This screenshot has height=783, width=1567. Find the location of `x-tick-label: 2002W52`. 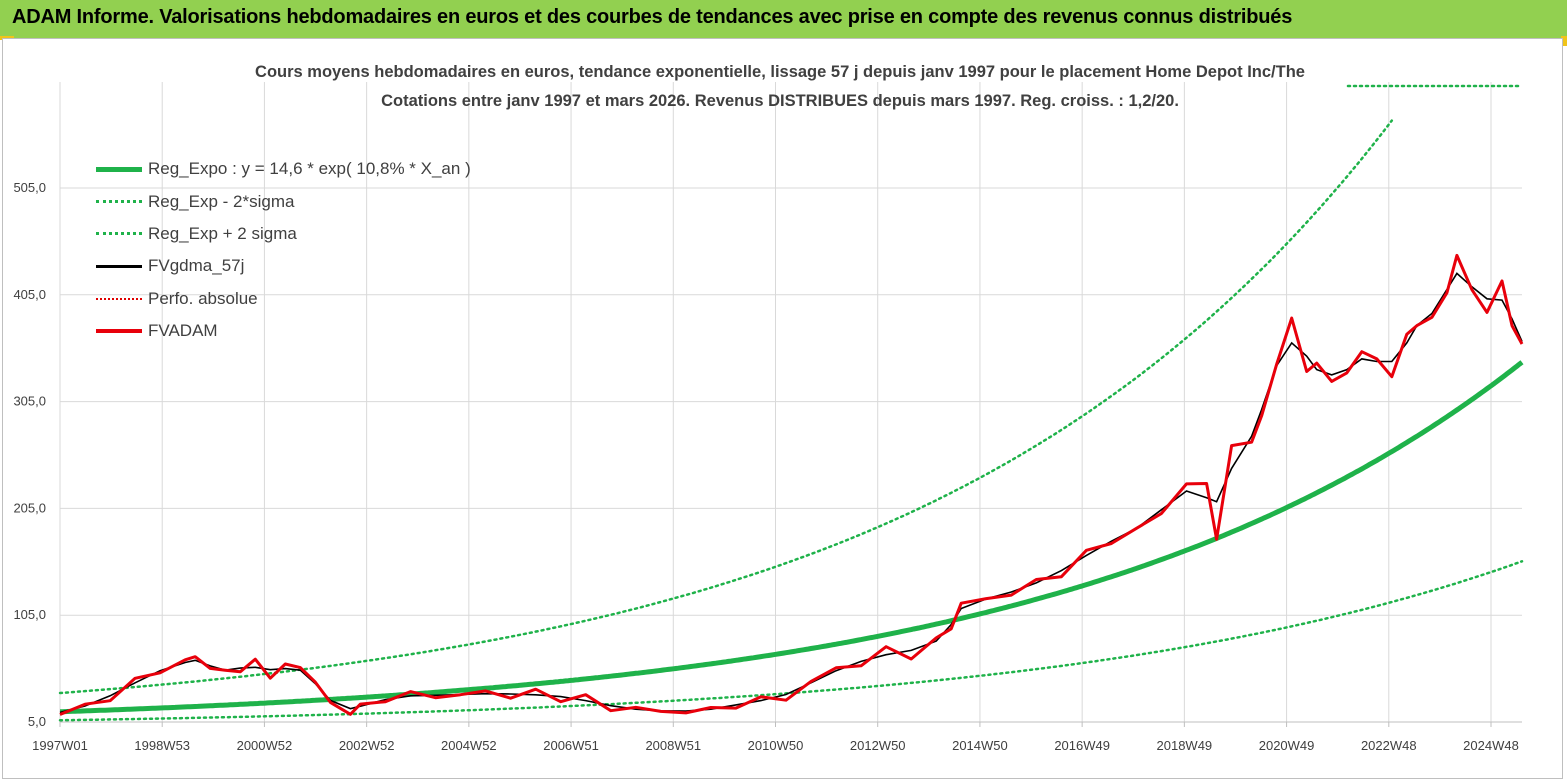

x-tick-label: 2002W52 is located at coordinates (367, 745).